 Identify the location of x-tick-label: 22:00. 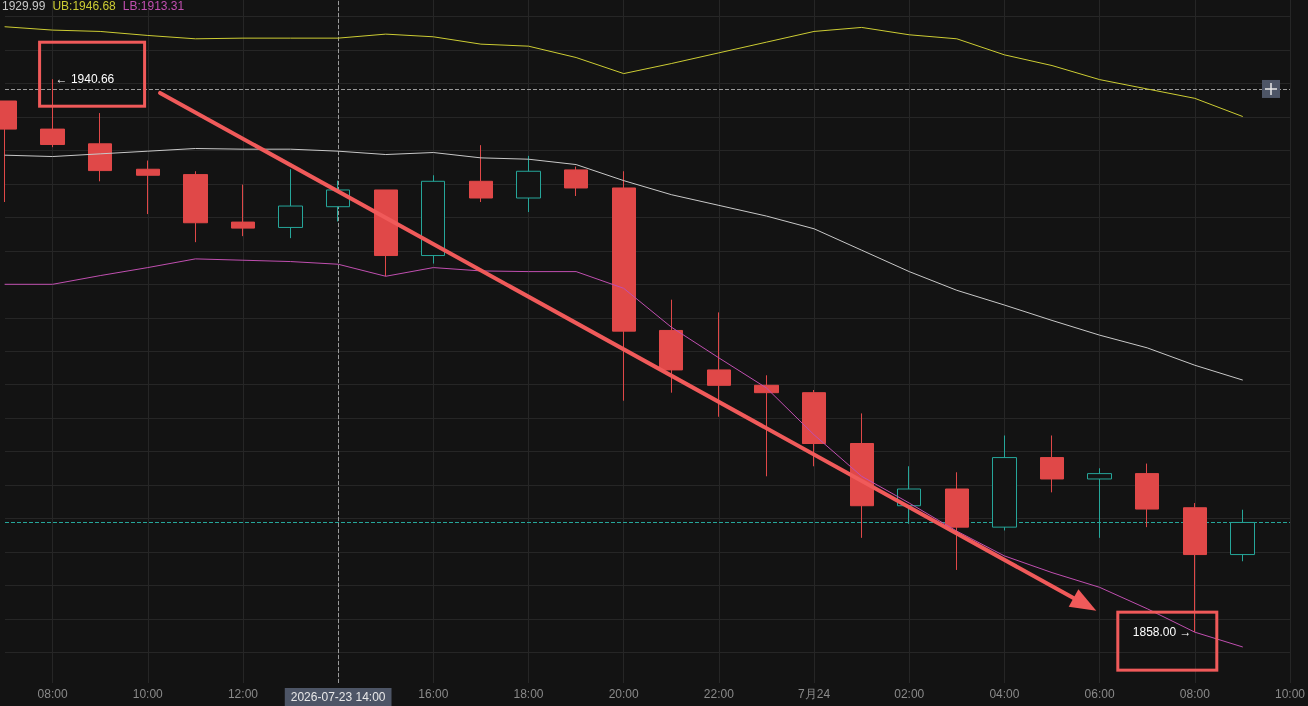
(719, 694).